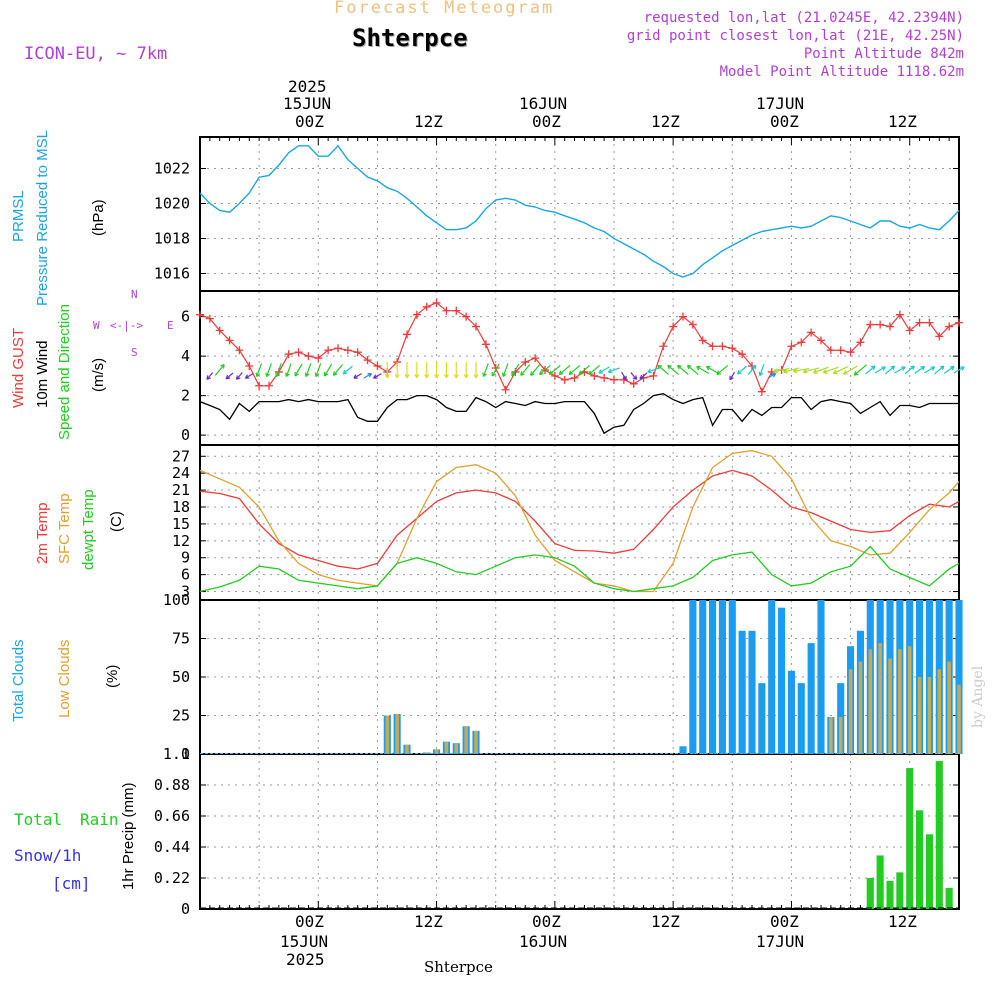 The height and width of the screenshot is (1000, 1000). What do you see at coordinates (410, 38) in the screenshot?
I see `place-title: Shterpce` at bounding box center [410, 38].